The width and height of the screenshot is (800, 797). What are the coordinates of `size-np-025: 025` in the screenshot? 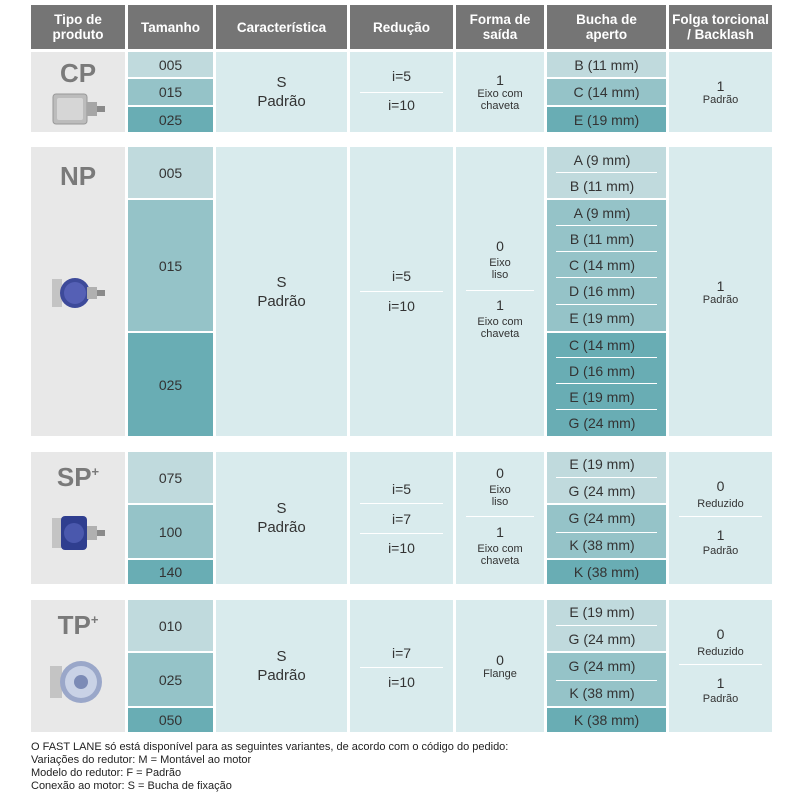 It's located at (170, 384).